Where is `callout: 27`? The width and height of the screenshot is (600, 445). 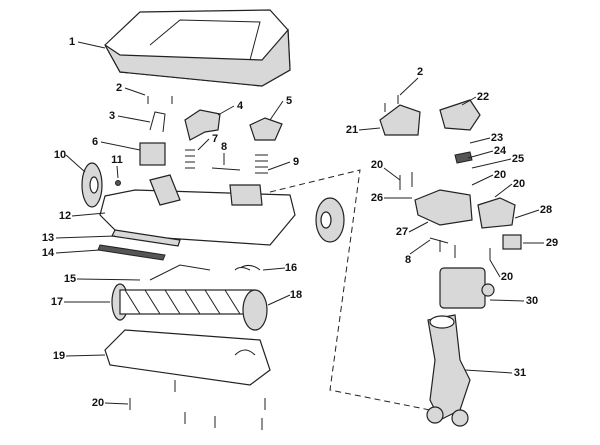
callout: 27 is located at coordinates (402, 232).